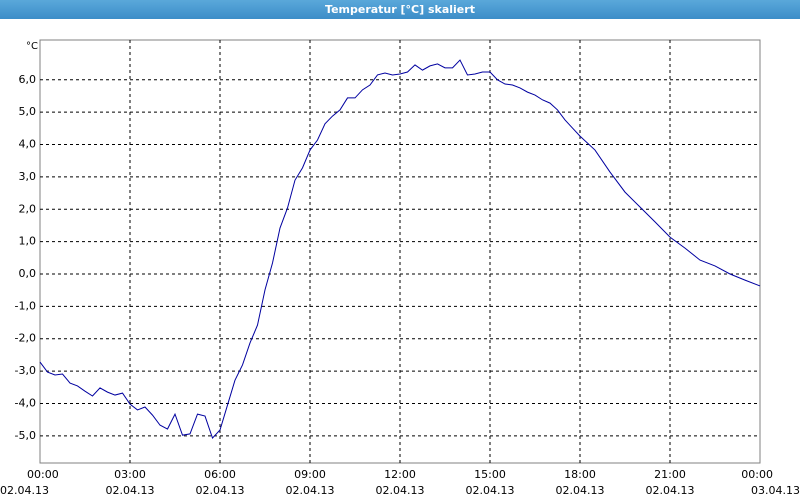  I want to click on y-tick-label: -4,0, so click(25, 402).